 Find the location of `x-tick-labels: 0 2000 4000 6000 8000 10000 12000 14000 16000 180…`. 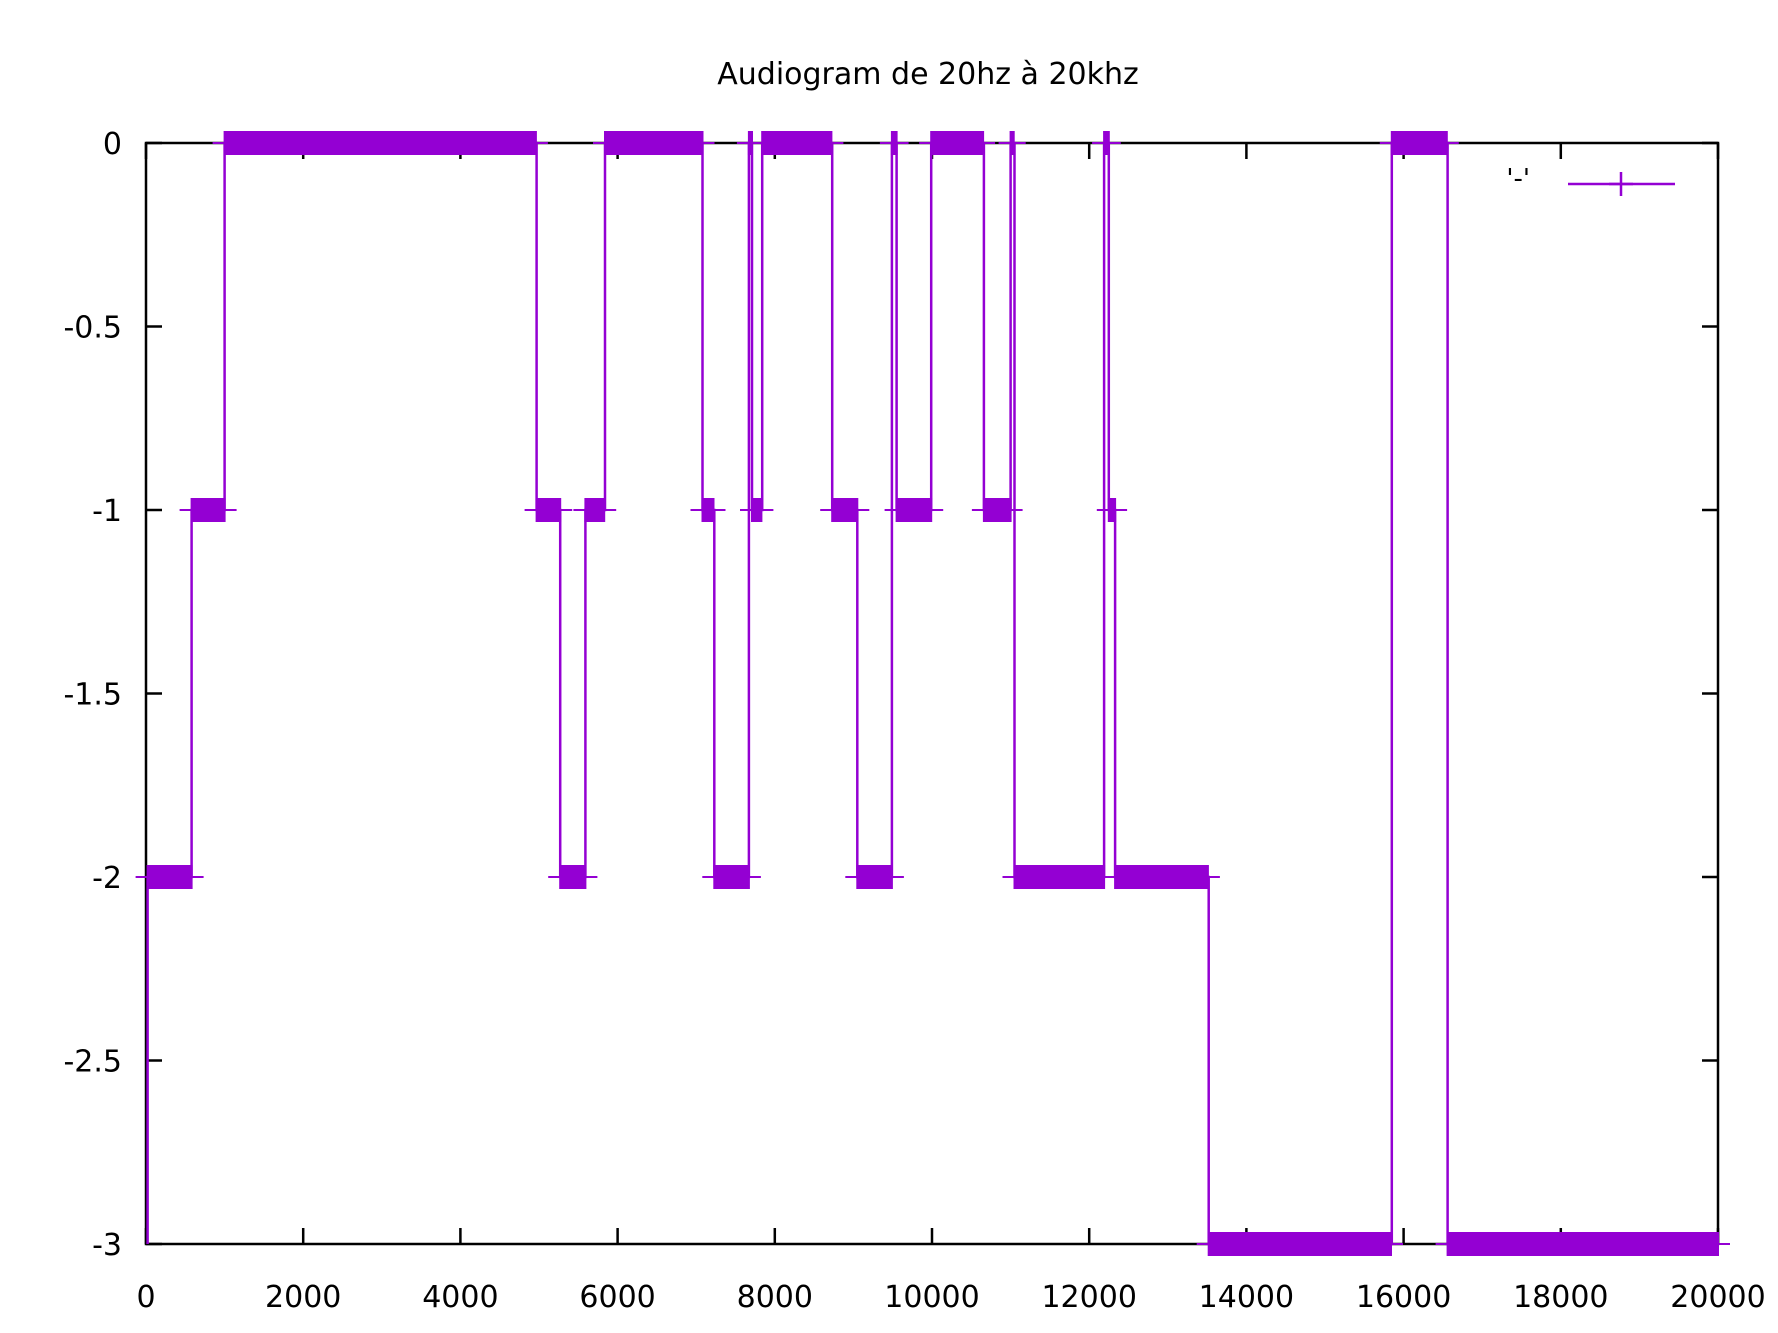

x-tick-labels: 0 2000 4000 6000 8000 10000 12000 14000 16000 180… is located at coordinates (950, 1297).